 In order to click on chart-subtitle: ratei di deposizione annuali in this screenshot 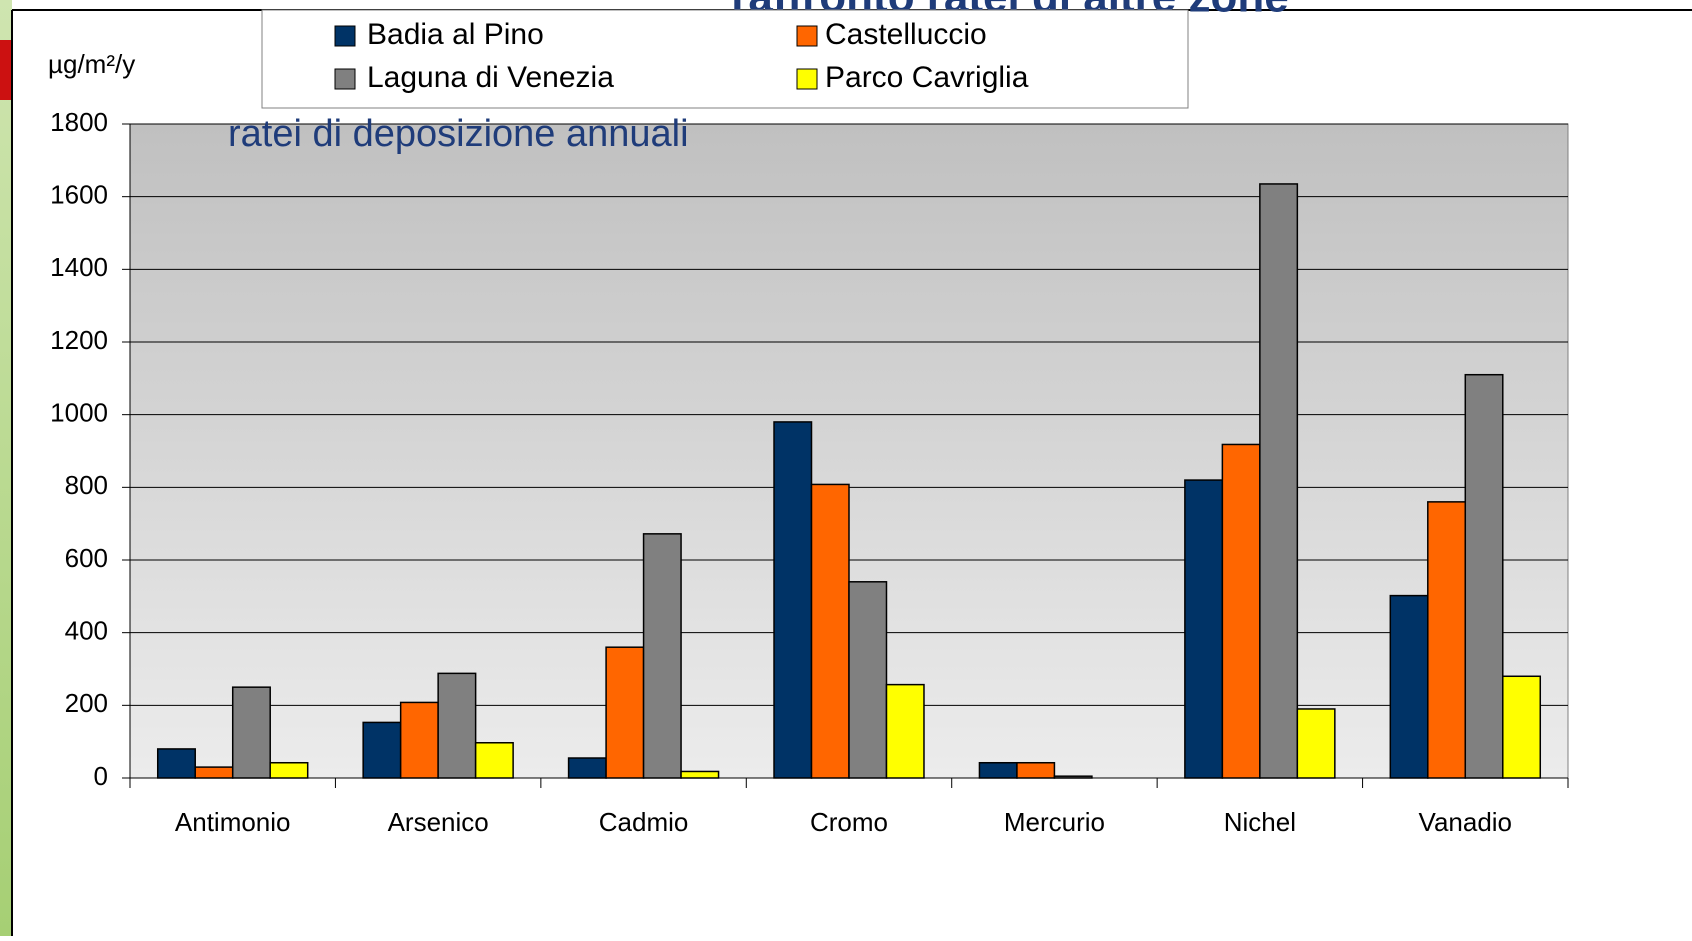, I will do `click(458, 134)`.